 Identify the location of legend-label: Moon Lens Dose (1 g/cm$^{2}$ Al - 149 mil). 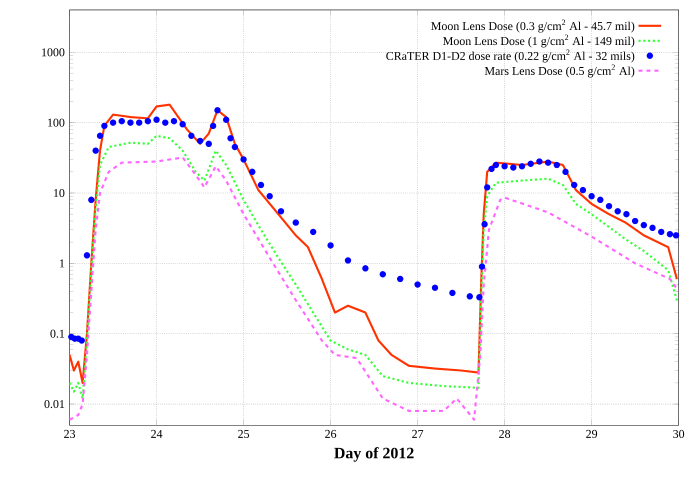
(538, 41).